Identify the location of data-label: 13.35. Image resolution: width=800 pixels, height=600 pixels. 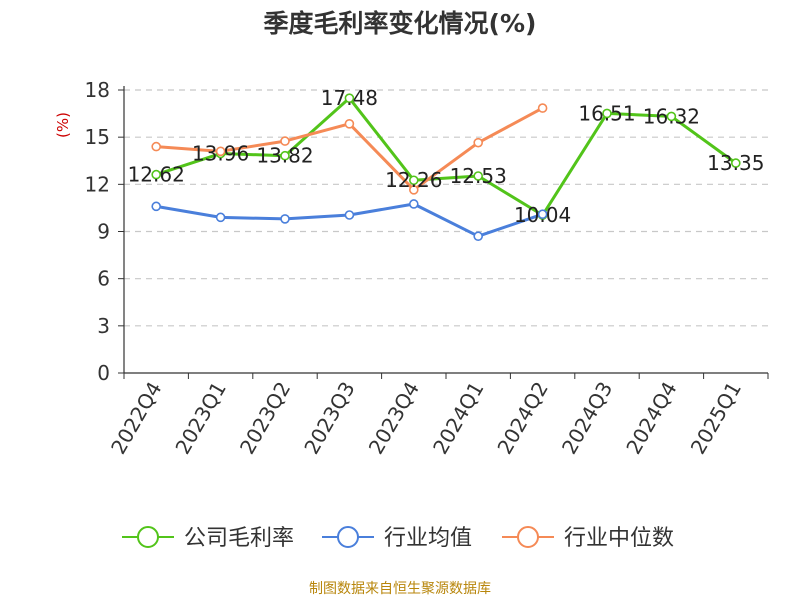
(735, 163).